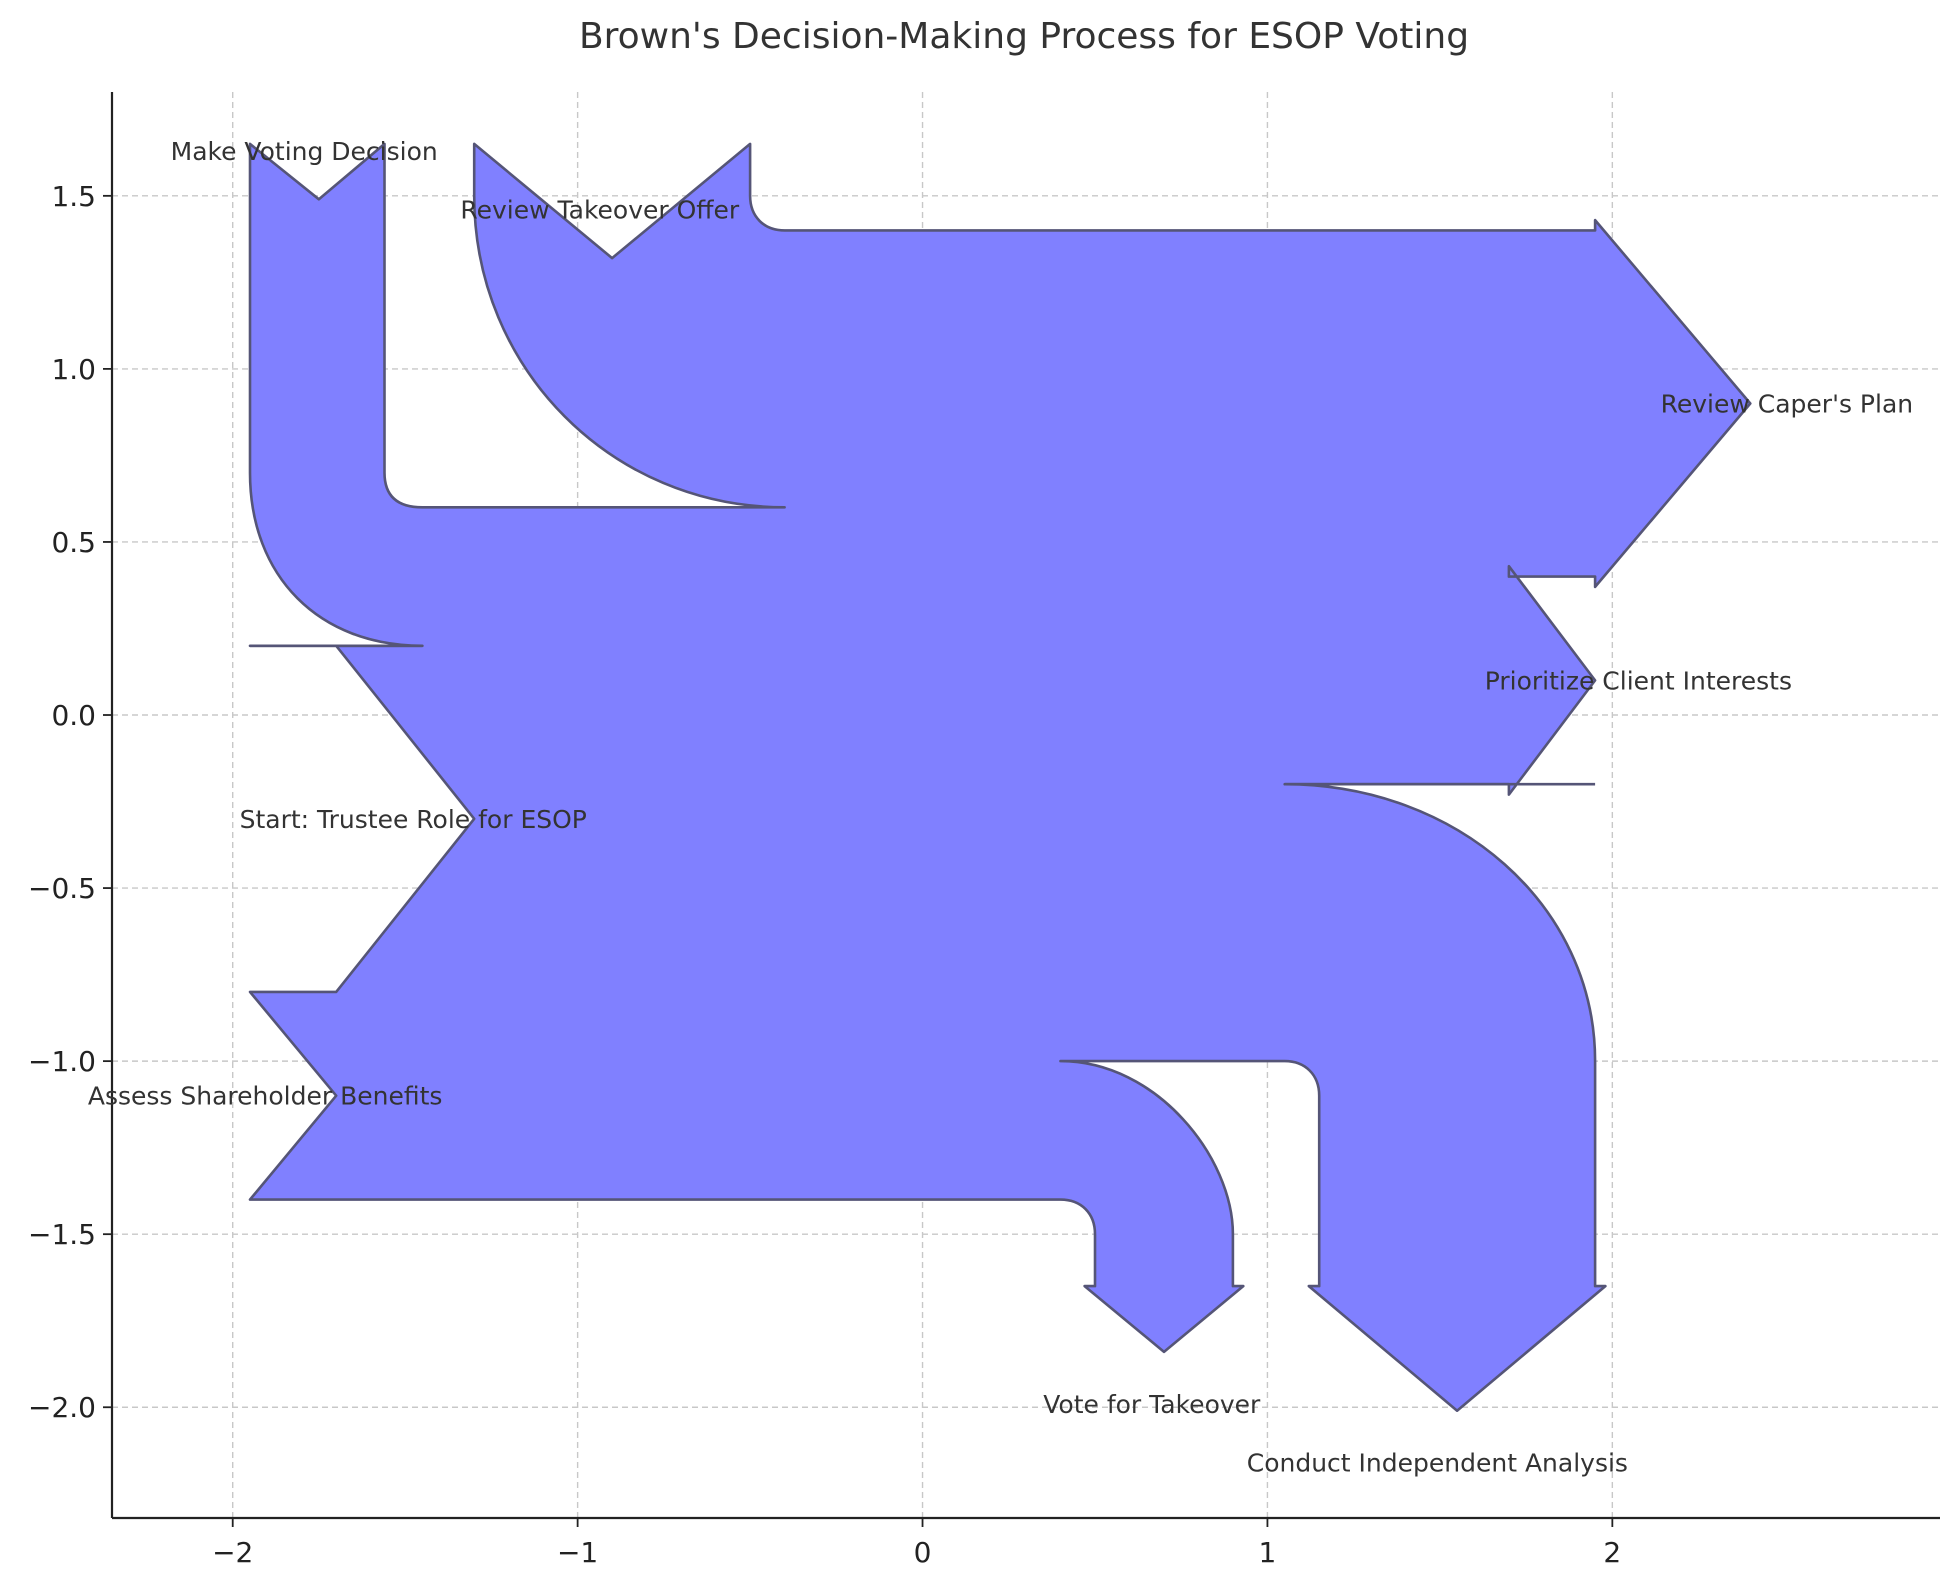  Describe the element at coordinates (62, 1407) in the screenshot. I see `y-tick-label-7: −2.0` at that location.